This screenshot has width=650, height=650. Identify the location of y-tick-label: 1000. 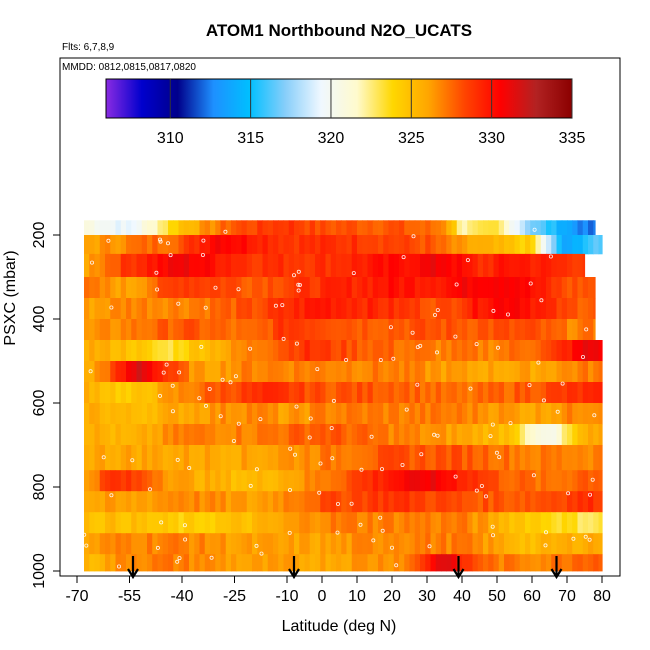
(39, 571).